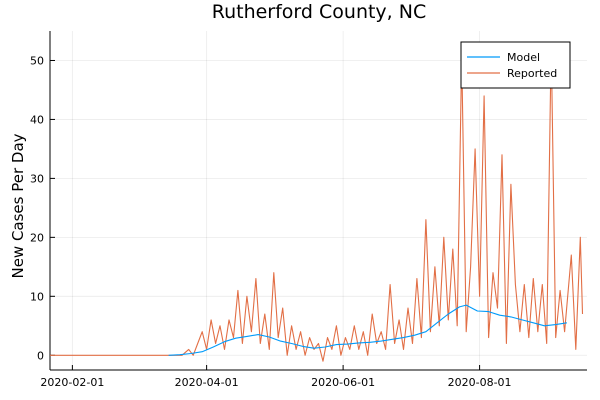  Describe the element at coordinates (37, 119) in the screenshot. I see `y-tick-label: 40` at that location.